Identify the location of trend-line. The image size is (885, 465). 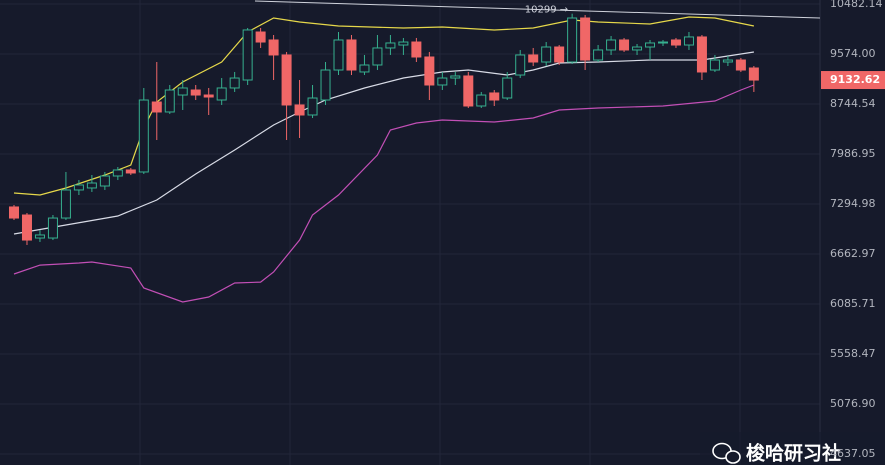
(537, 9).